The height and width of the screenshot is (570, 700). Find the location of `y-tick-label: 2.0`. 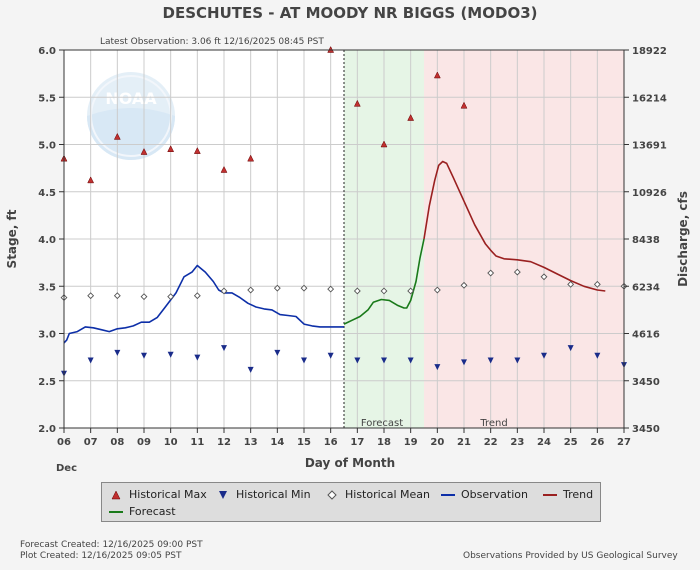

y-tick-label: 2.0 is located at coordinates (47, 429).